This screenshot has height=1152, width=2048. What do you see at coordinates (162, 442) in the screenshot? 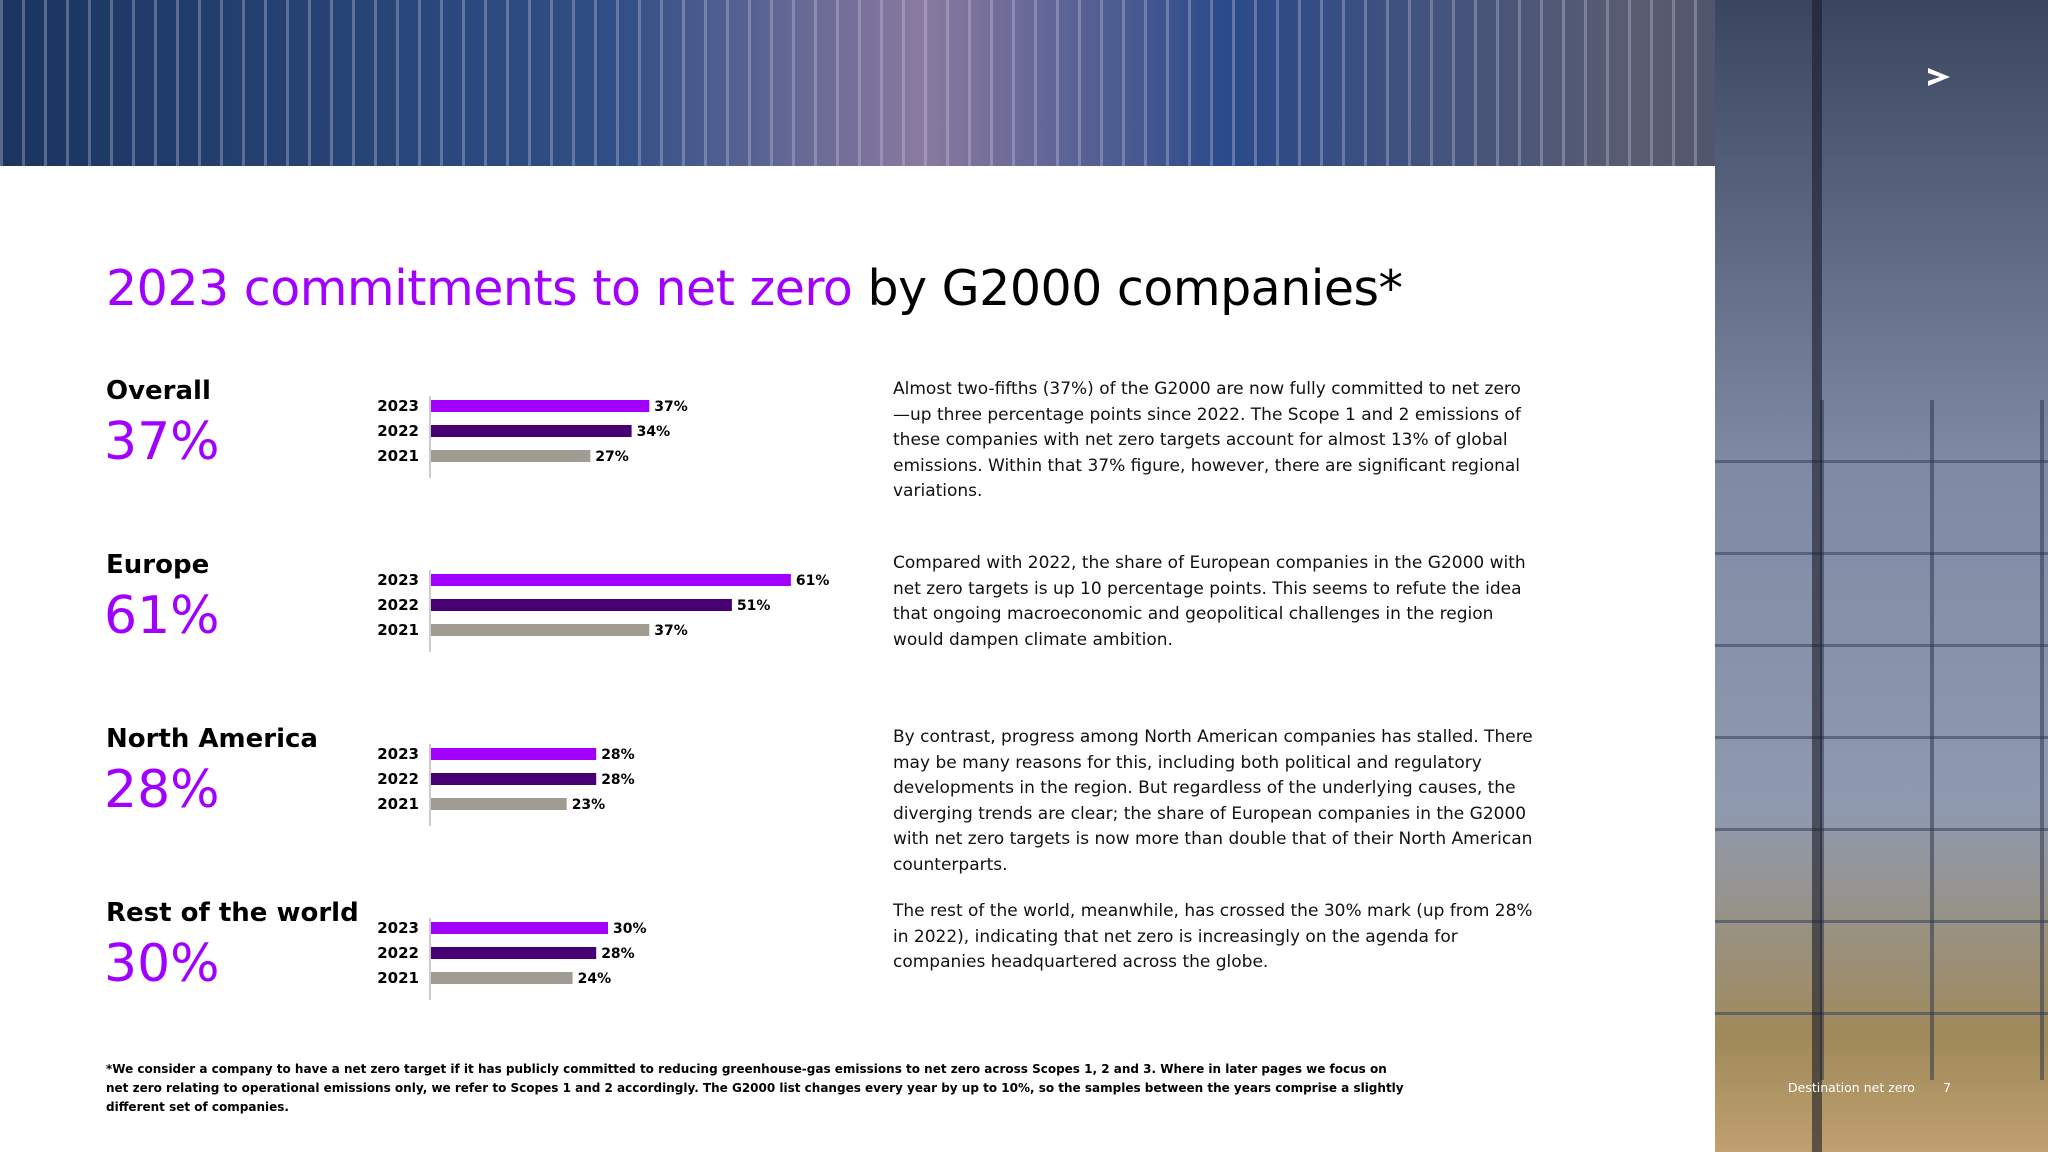
I see `headline-value: 37%` at bounding box center [162, 442].